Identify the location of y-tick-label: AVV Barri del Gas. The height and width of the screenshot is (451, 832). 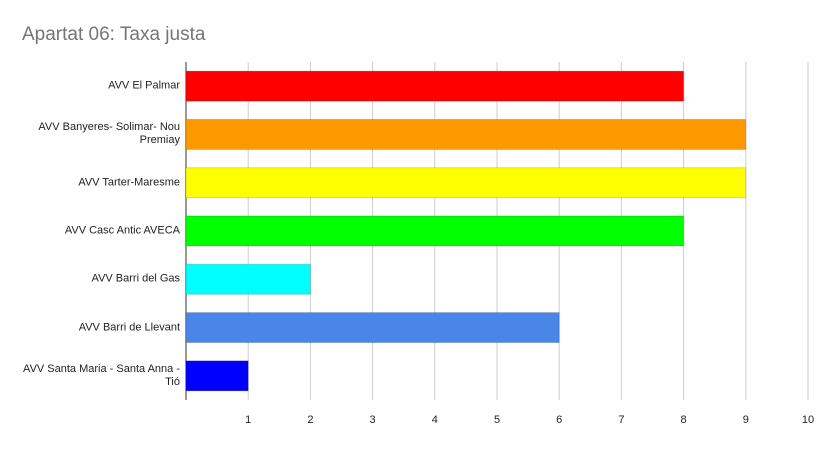
(135, 278).